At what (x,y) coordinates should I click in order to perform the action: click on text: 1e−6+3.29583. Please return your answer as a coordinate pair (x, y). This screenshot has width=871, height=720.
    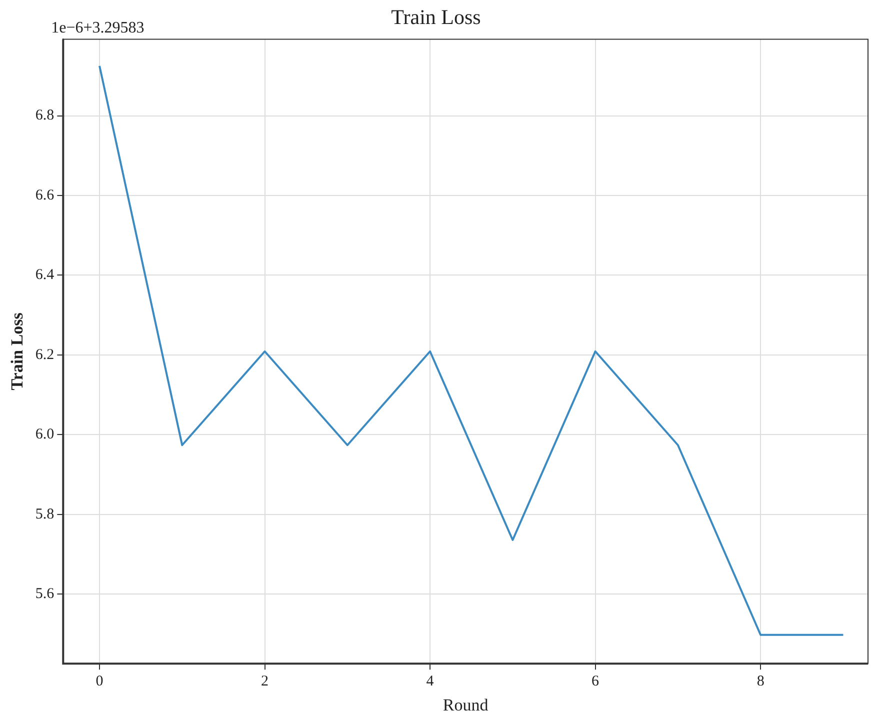
    Looking at the image, I should click on (97, 27).